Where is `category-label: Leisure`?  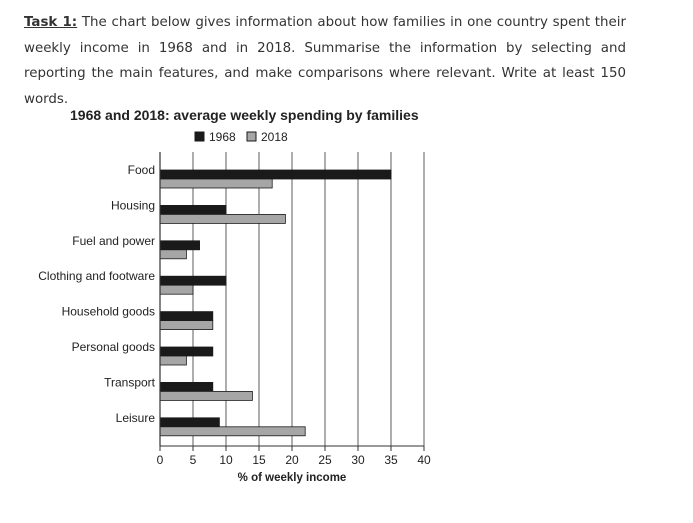
category-label: Leisure is located at coordinates (136, 418).